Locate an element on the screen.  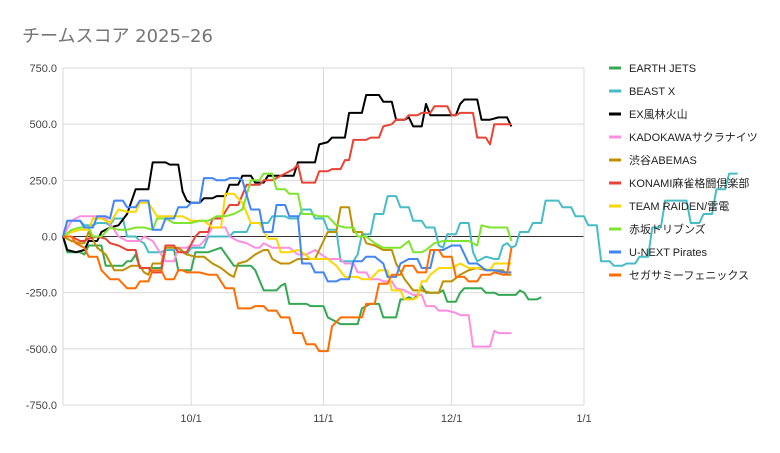
legend-entry: EARTH JETS is located at coordinates (662, 69).